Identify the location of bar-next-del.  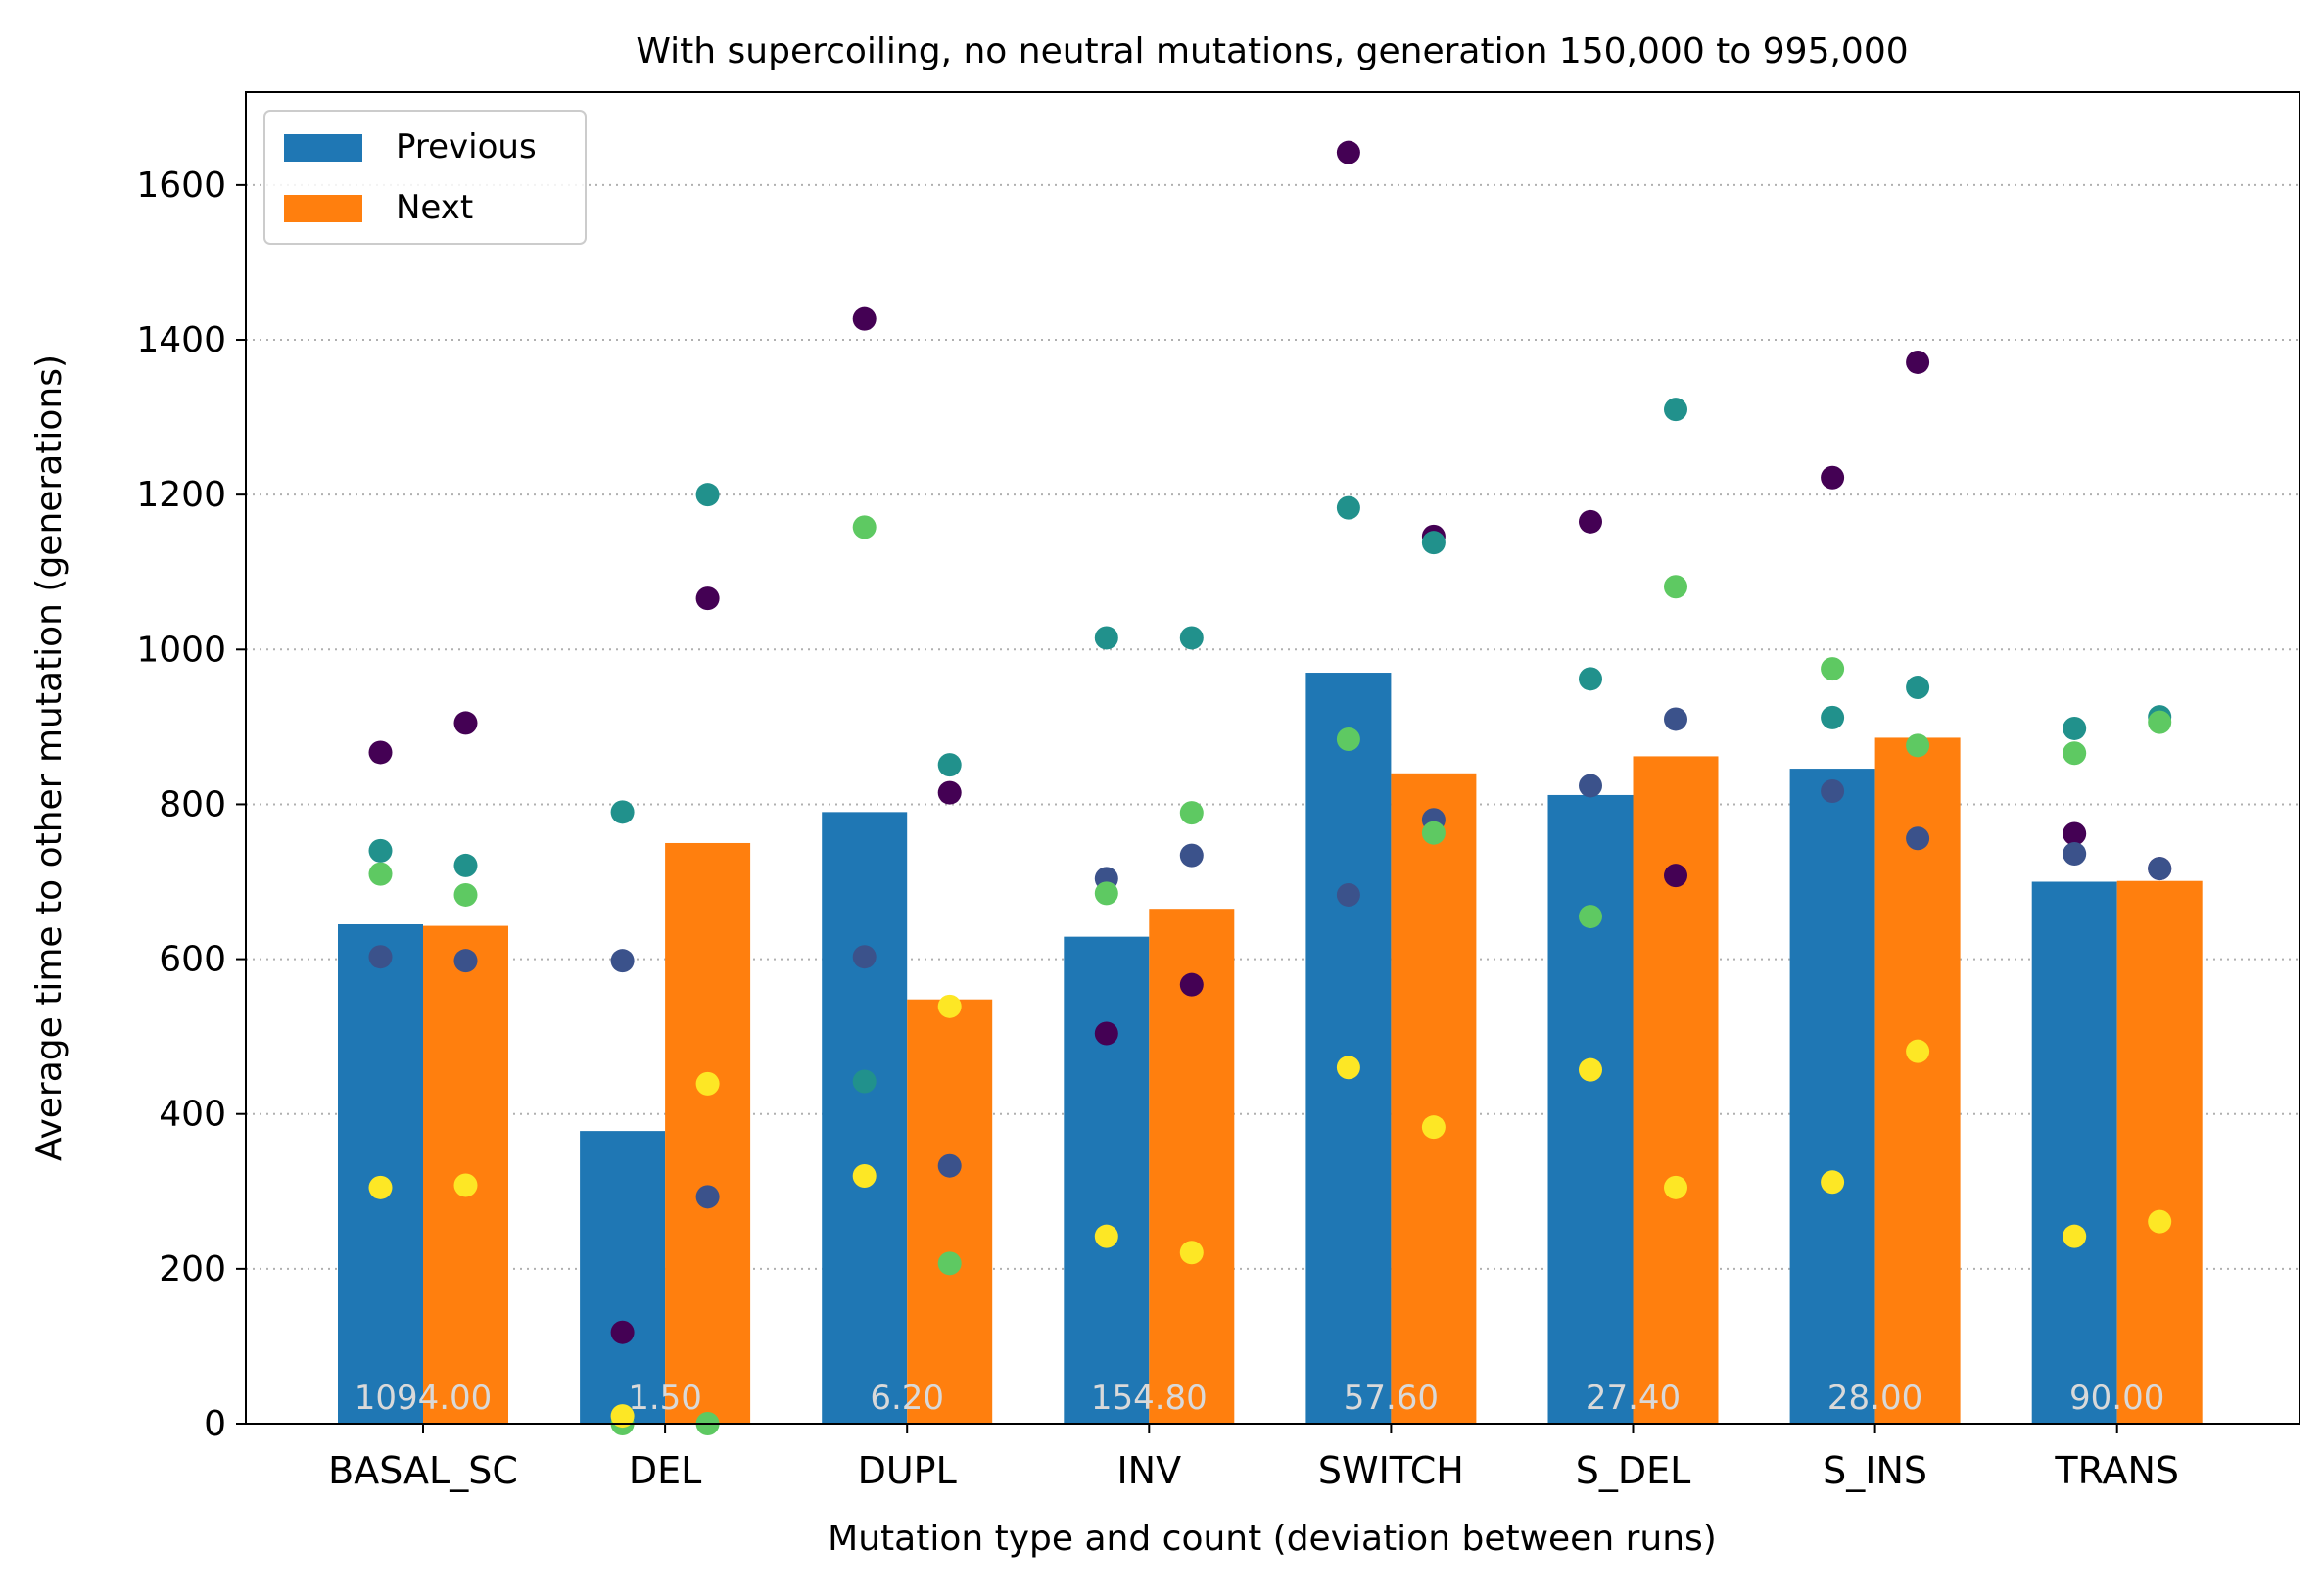
(708, 1133).